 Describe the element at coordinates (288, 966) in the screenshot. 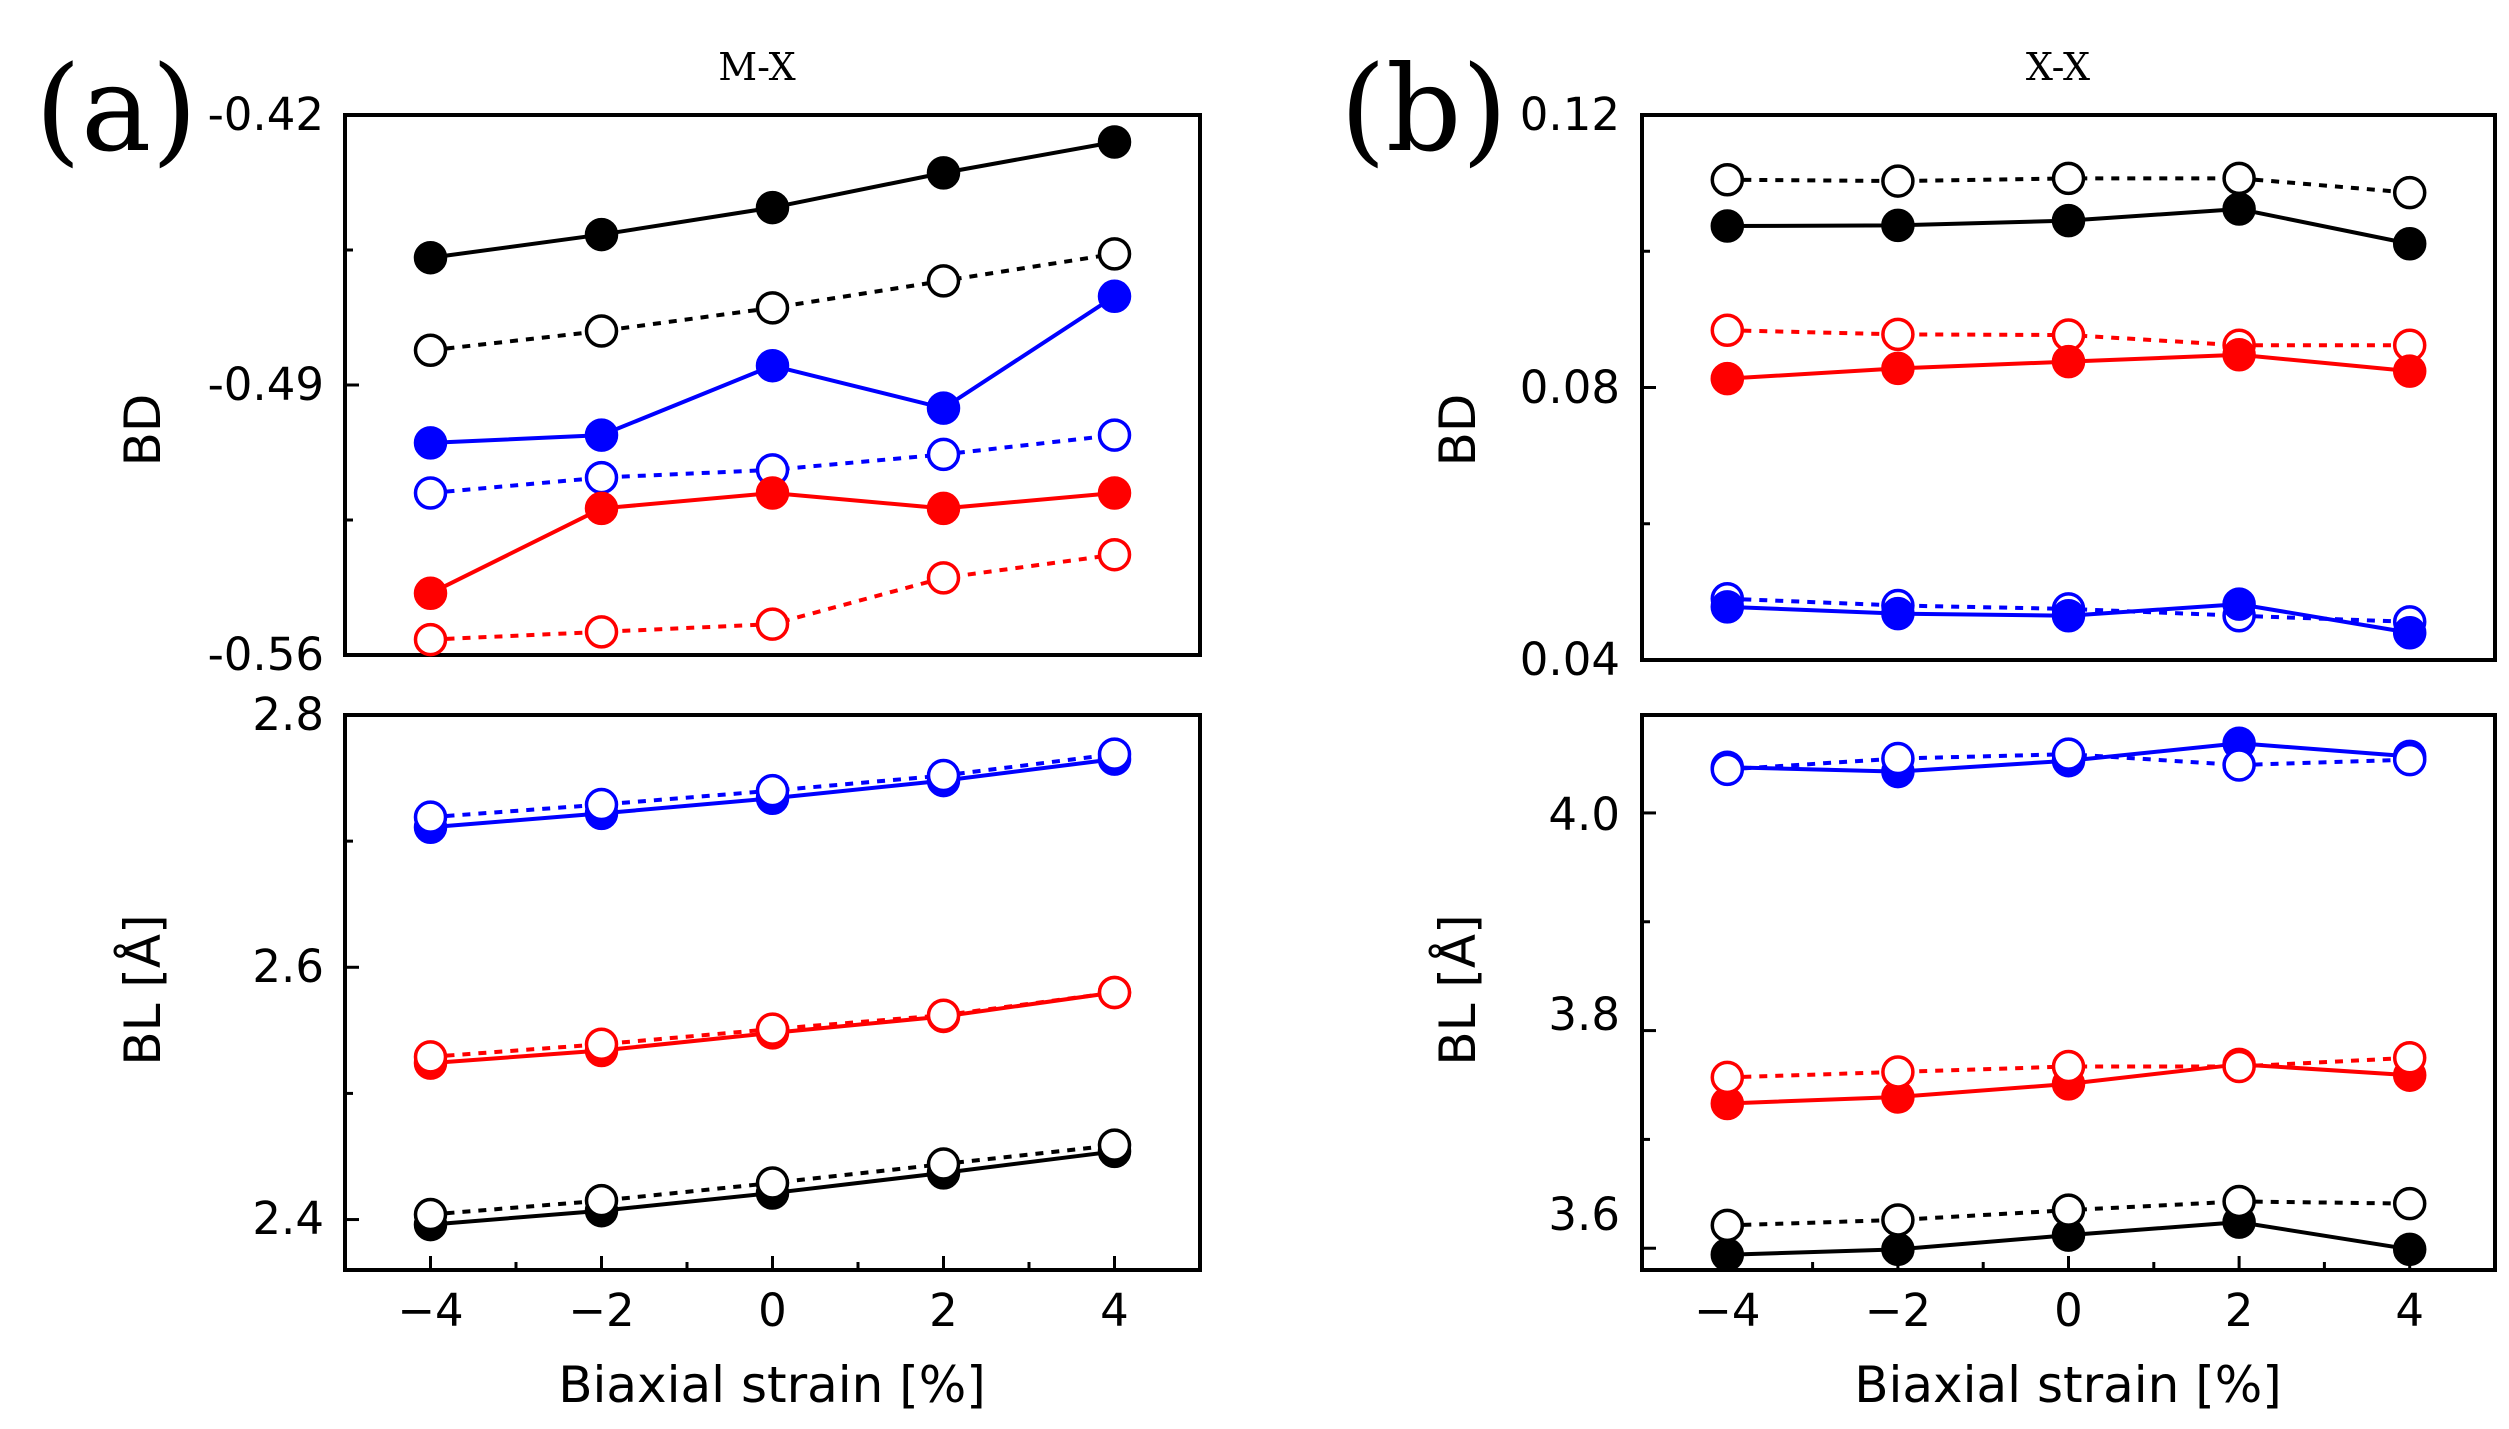

I see `y-tick-label: 2.6` at that location.